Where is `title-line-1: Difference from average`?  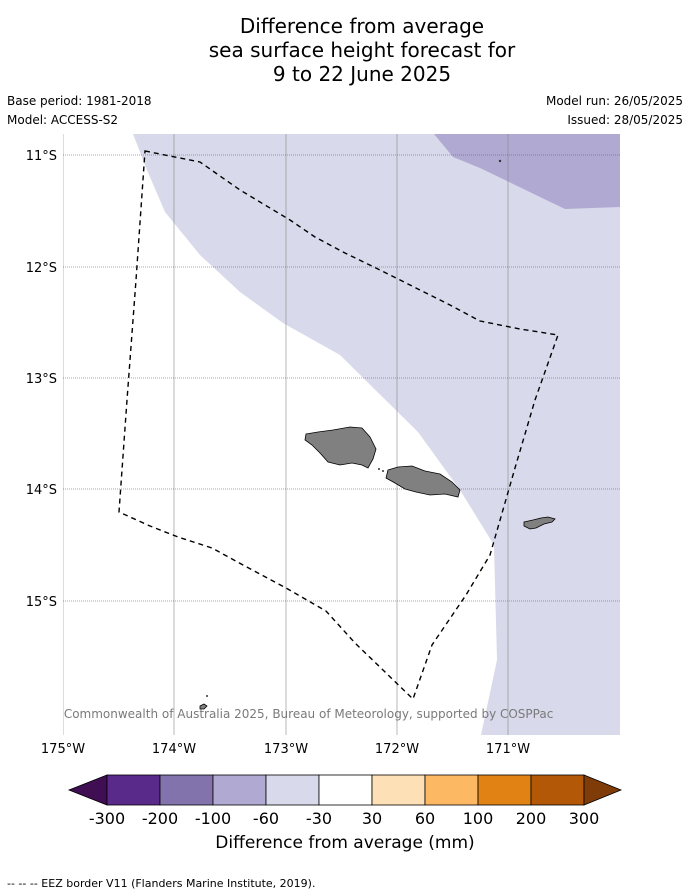 title-line-1: Difference from average is located at coordinates (362, 26).